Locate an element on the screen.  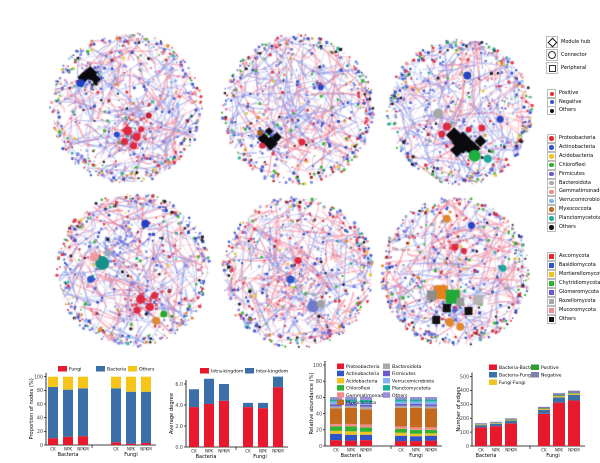
bar-segment-Positive is located at coordinates (574, 393).